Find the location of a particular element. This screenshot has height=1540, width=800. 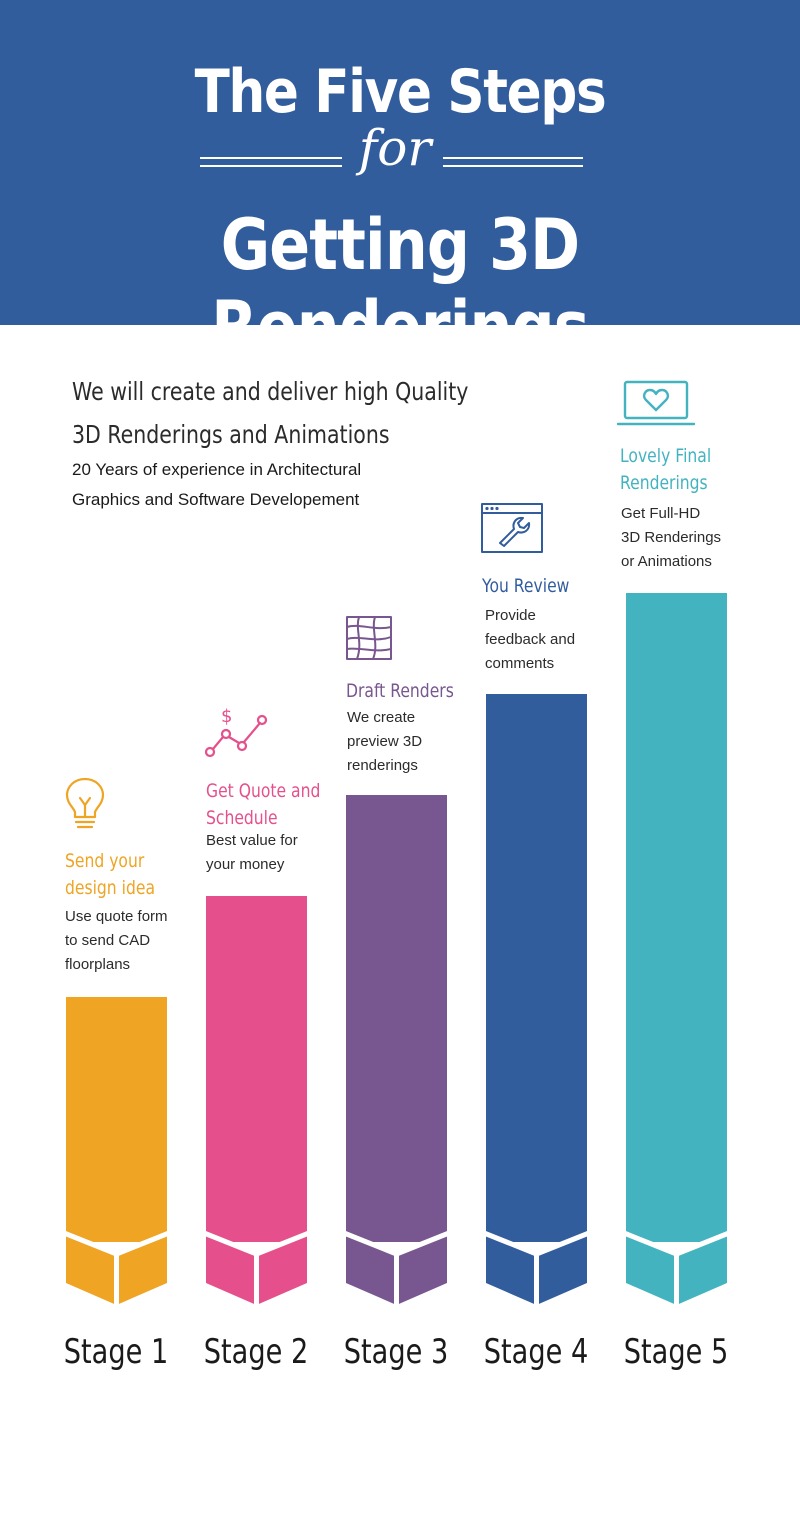

stage-1-bar is located at coordinates (116, 1152).